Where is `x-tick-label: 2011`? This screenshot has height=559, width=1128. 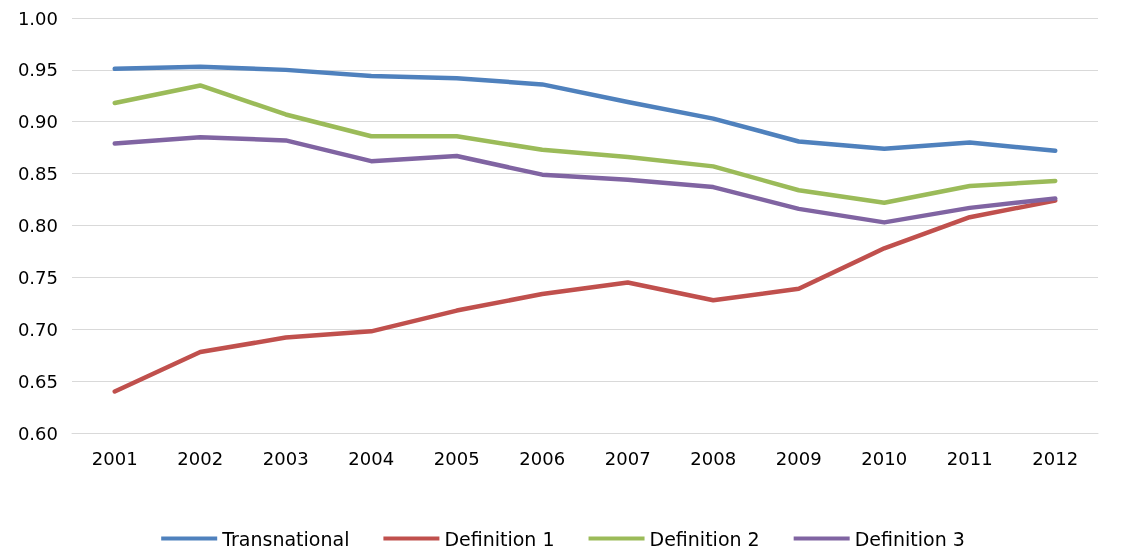
x-tick-label: 2011 is located at coordinates (969, 458).